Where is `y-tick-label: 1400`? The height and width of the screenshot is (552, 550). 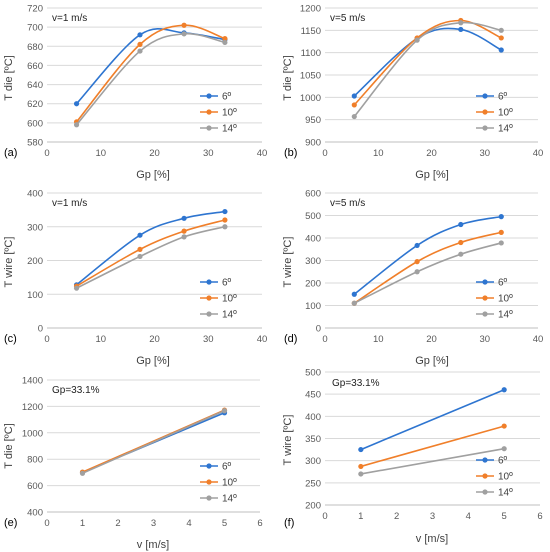
y-tick-label: 1400 is located at coordinates (32, 381).